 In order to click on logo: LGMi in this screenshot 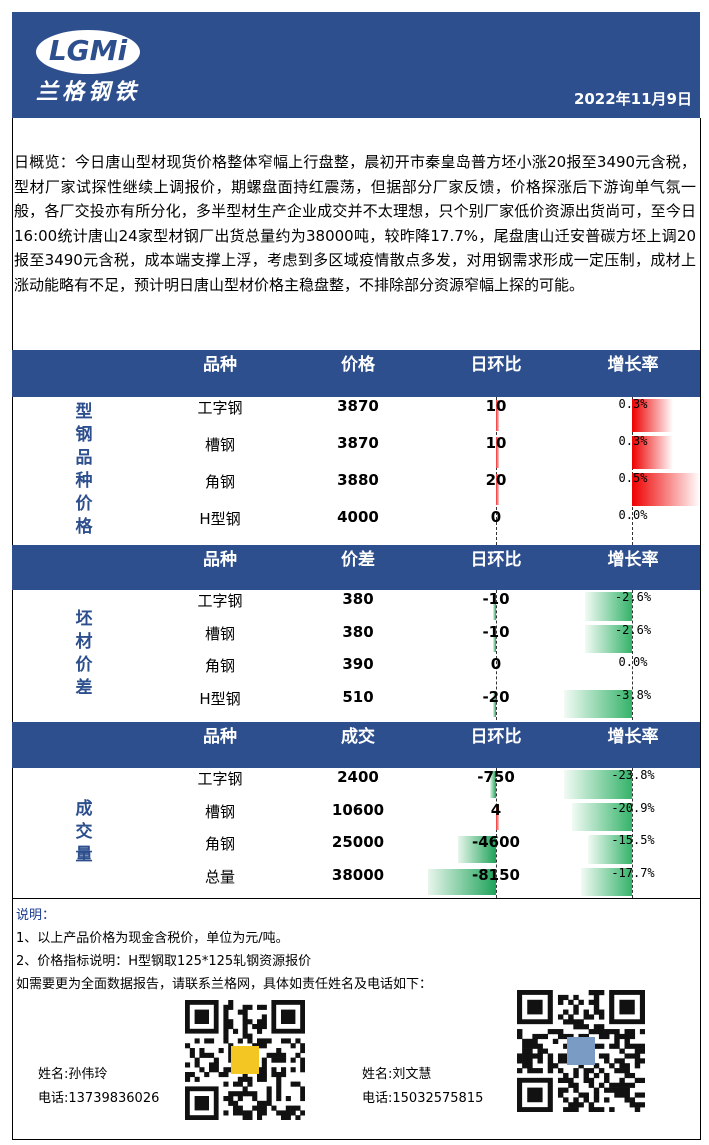, I will do `click(88, 50)`.